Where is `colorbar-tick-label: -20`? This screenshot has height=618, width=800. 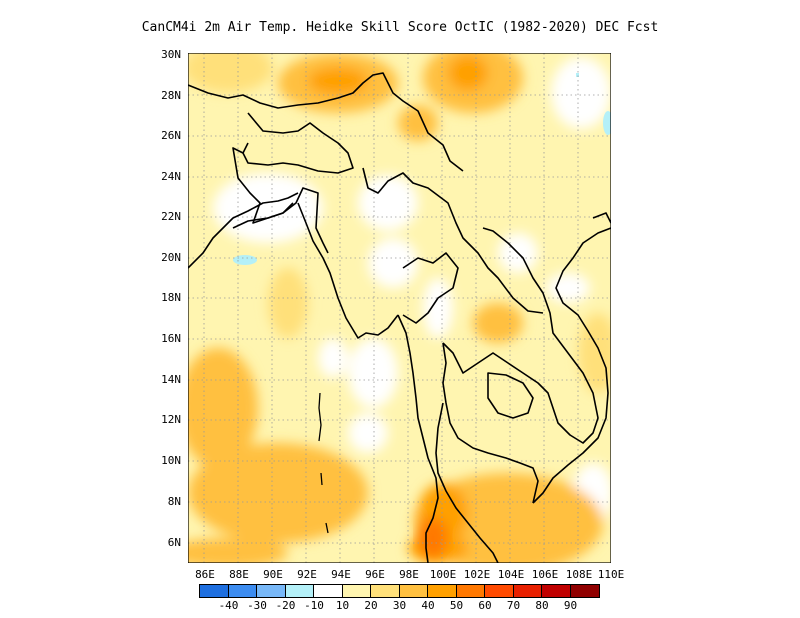
colorbar-tick-label: -20 is located at coordinates (285, 605).